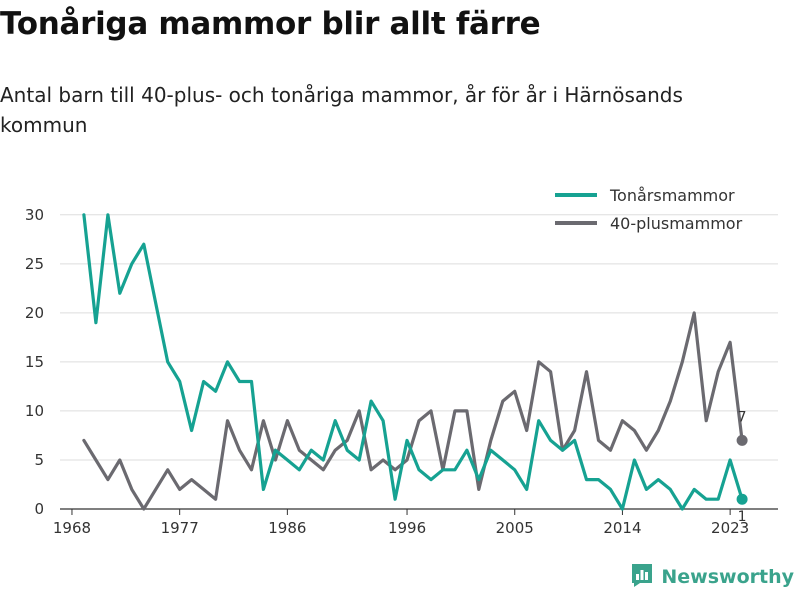  I want to click on x-tick-label: 1968, so click(72, 528).